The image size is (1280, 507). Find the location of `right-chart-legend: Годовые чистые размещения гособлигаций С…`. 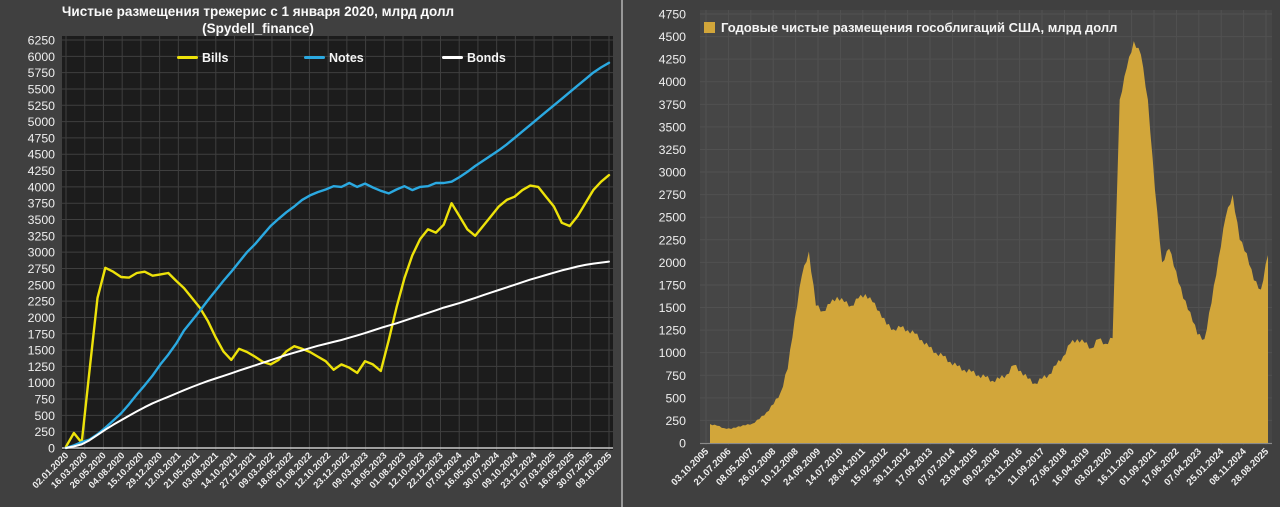

right-chart-legend: Годовые чистые размещения гособлигаций С… is located at coordinates (910, 27).